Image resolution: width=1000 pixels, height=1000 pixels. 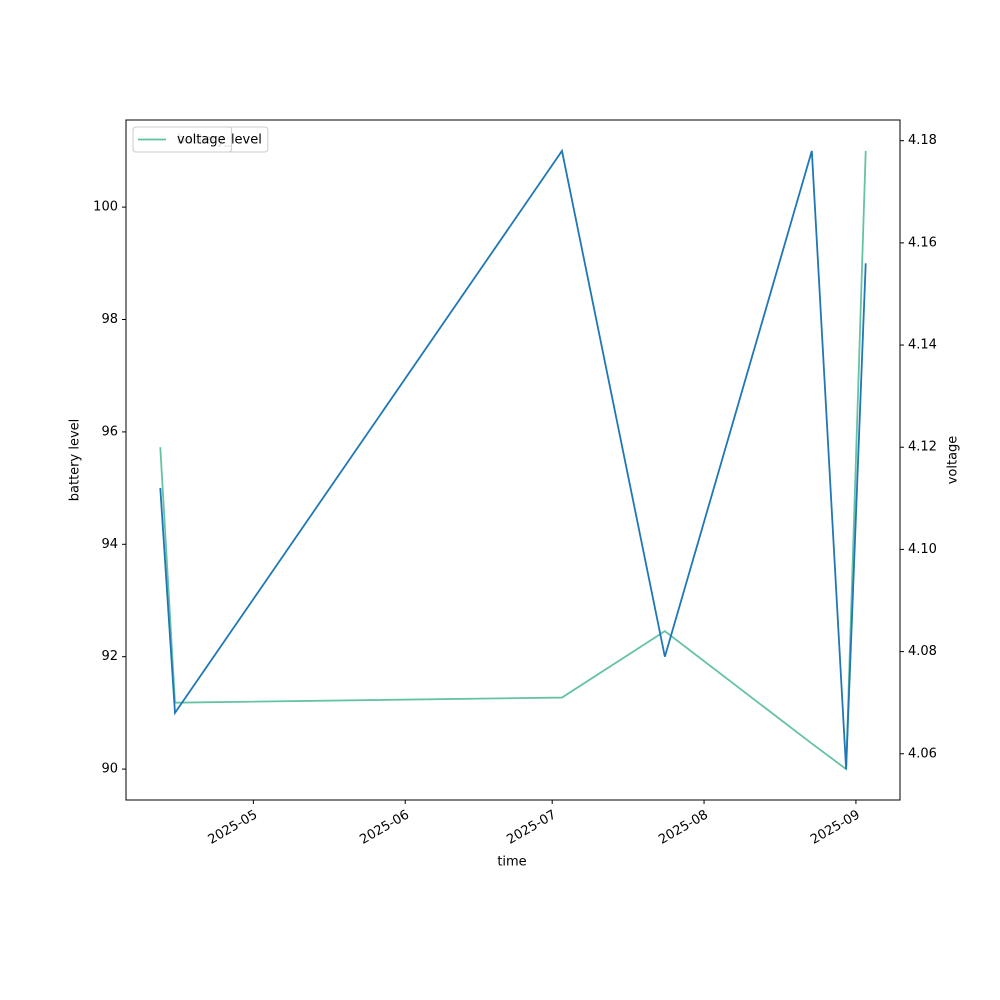 I want to click on y-tick-label: 96, so click(x=109, y=431).